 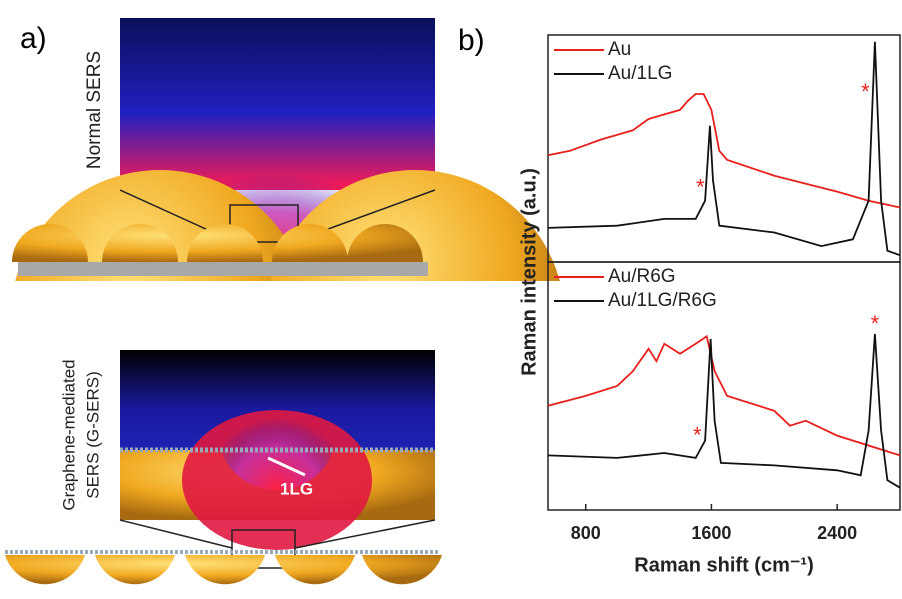 I want to click on legend-label: Au/R6G, so click(x=642, y=276).